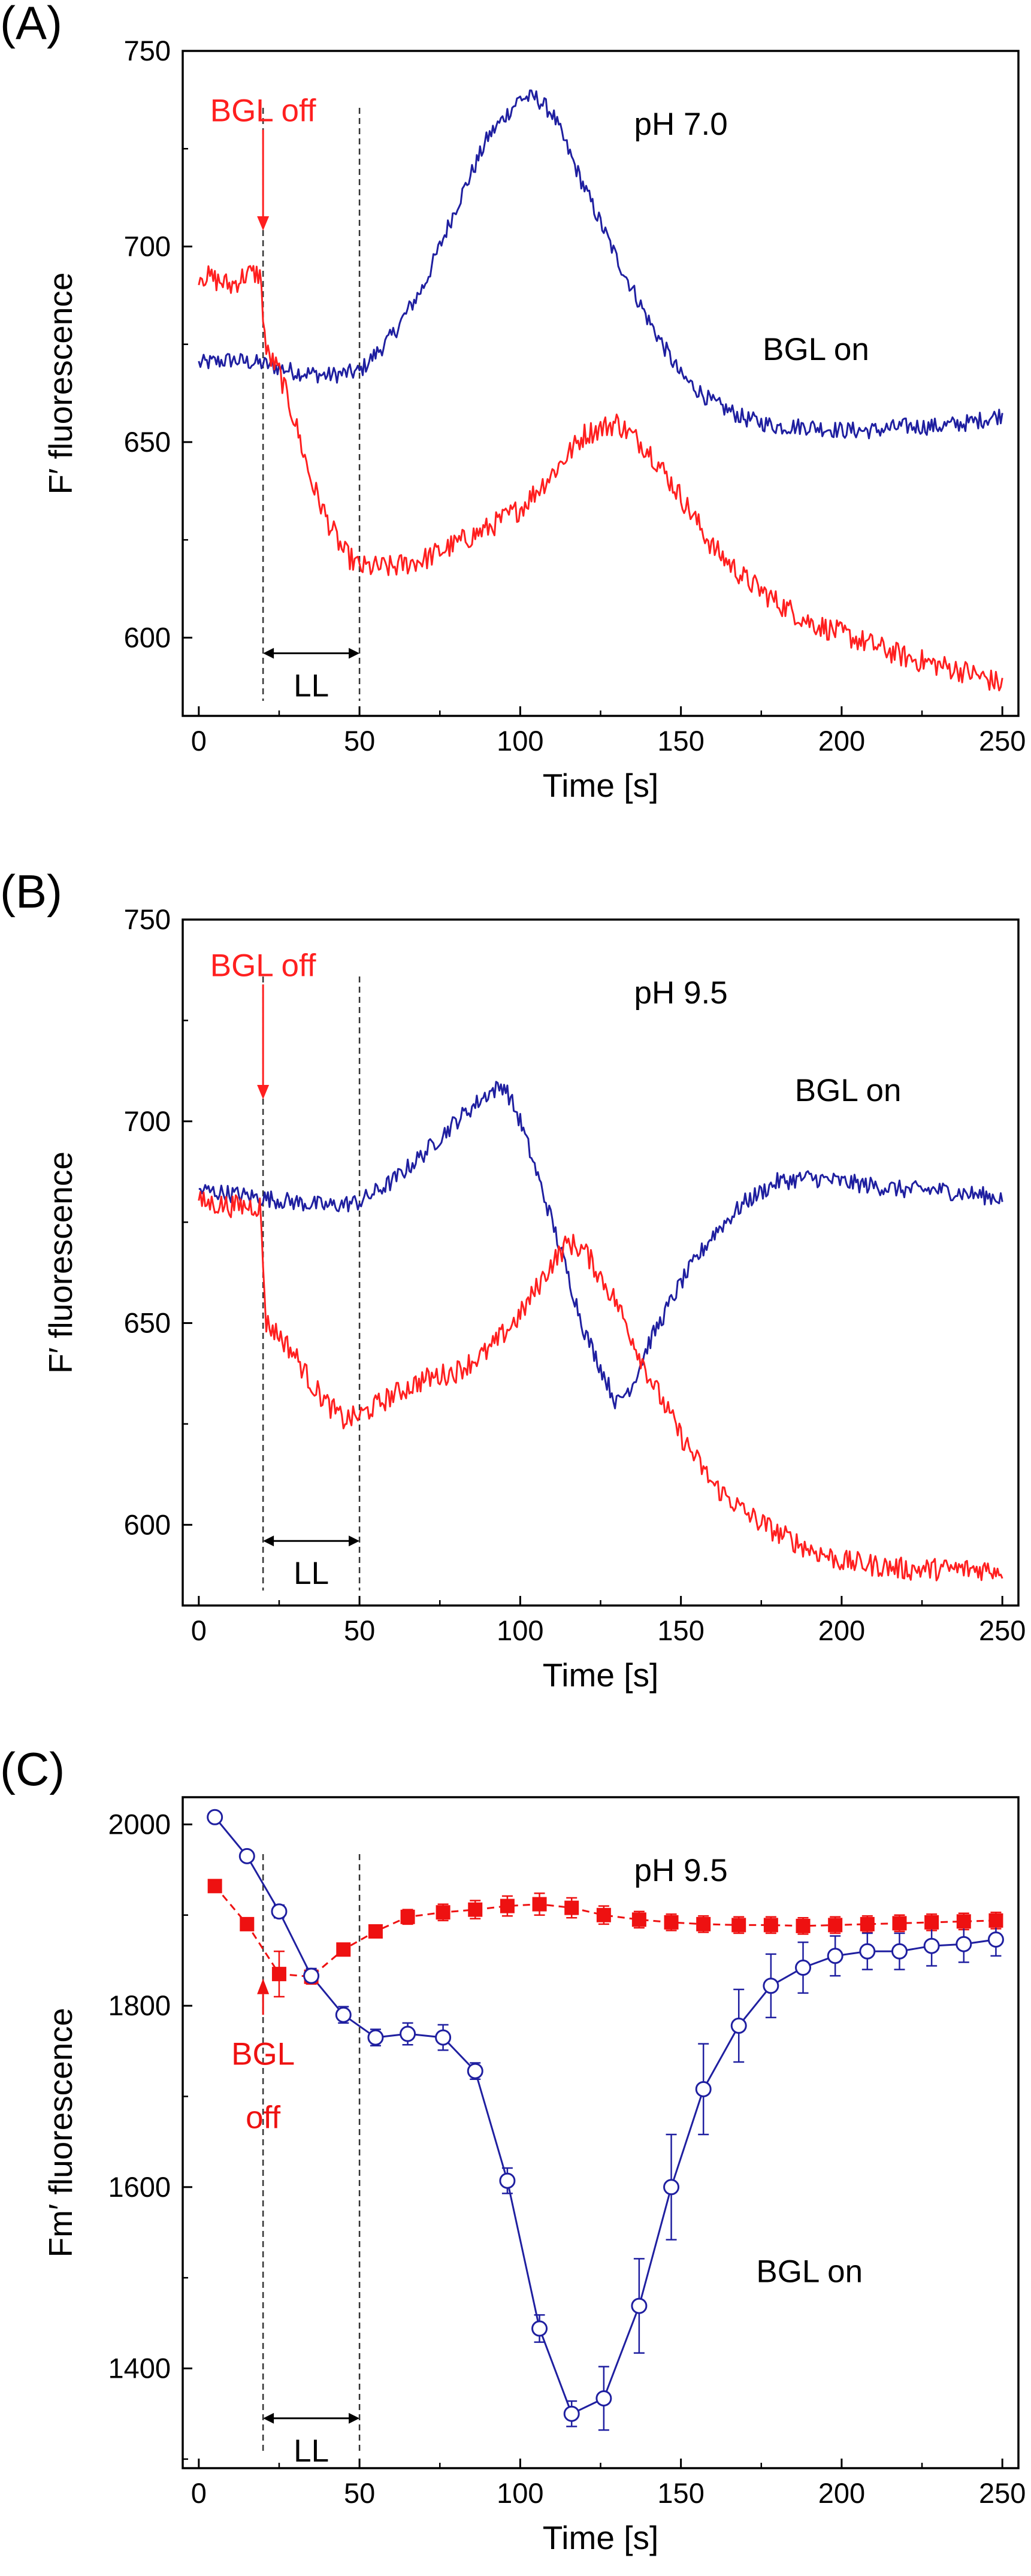  What do you see at coordinates (60, 1262) in the screenshot?
I see `y-axis-title: F′ fluorescence` at bounding box center [60, 1262].